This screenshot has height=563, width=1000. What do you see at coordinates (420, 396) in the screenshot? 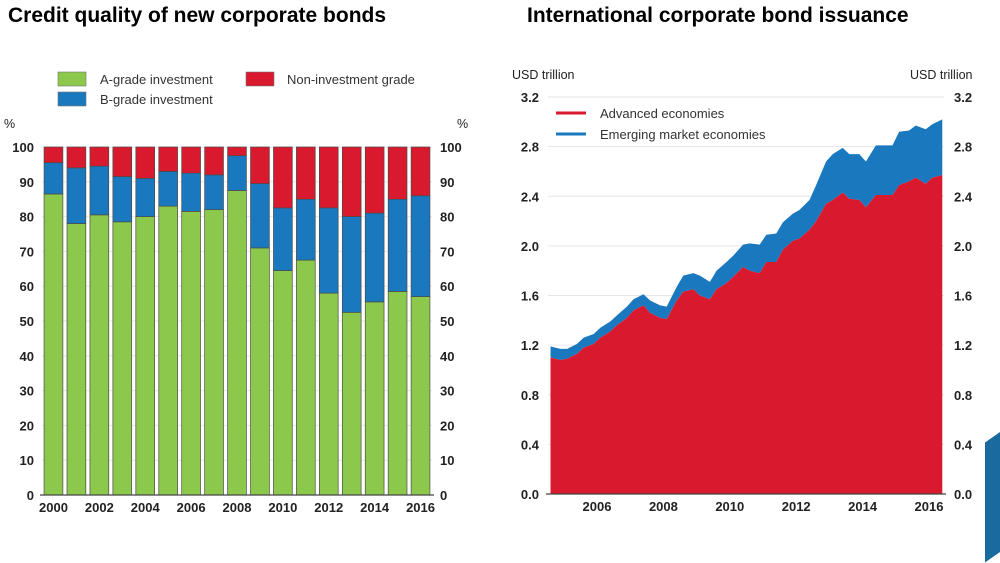
I see `bar-a-grade-investment-2016` at bounding box center [420, 396].